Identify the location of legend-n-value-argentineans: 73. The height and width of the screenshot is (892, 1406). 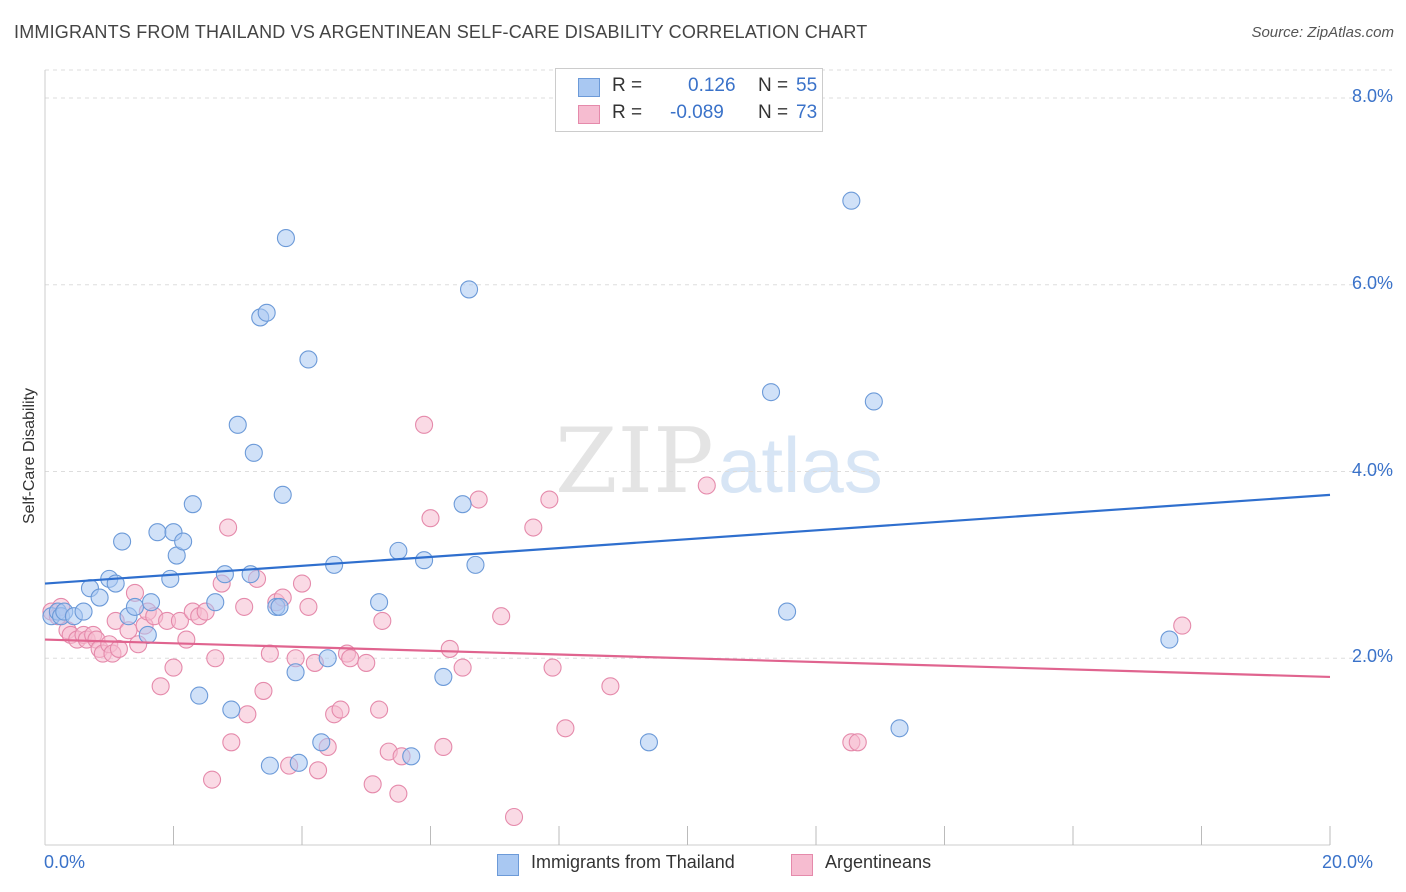
(807, 112).